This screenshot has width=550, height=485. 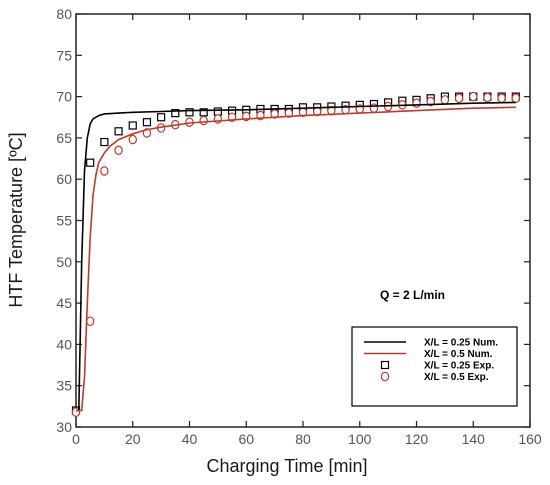 I want to click on x-axis-title: Charging Time [min], so click(x=286, y=466).